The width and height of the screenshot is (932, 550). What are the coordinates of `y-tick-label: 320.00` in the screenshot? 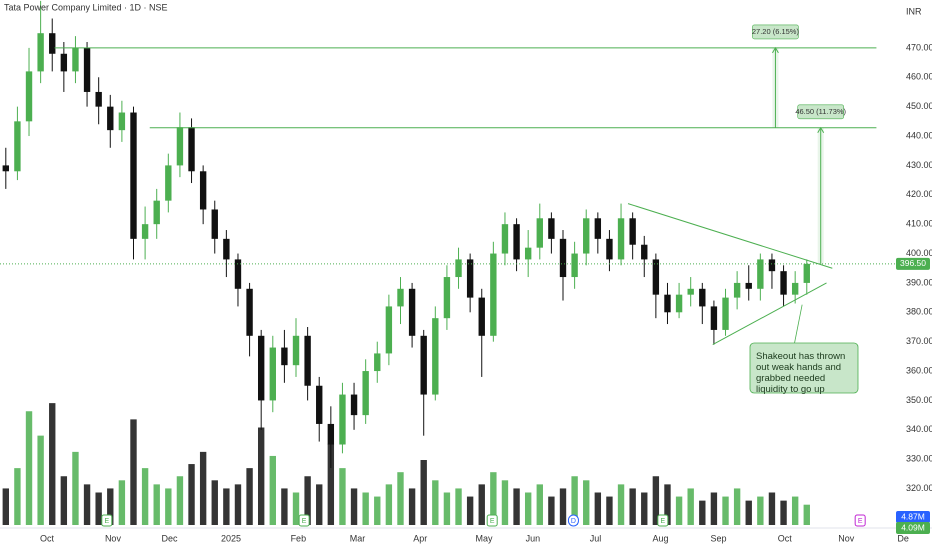 It's located at (919, 488).